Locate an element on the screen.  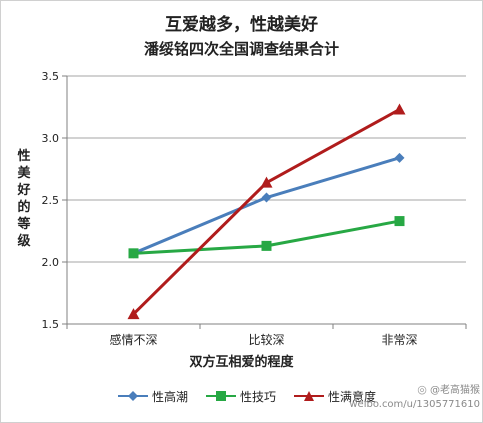
watermark-handle: @老高猫猴 is located at coordinates (455, 390).